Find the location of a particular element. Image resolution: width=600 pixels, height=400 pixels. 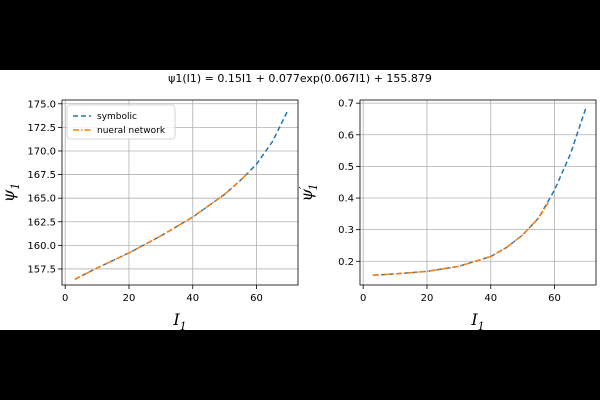

y-axis-label: ψ1 is located at coordinates (11, 193).